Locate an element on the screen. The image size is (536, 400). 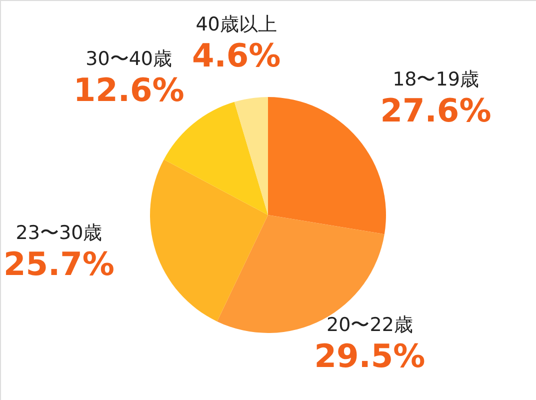
data-label: 4.6% is located at coordinates (236, 55).